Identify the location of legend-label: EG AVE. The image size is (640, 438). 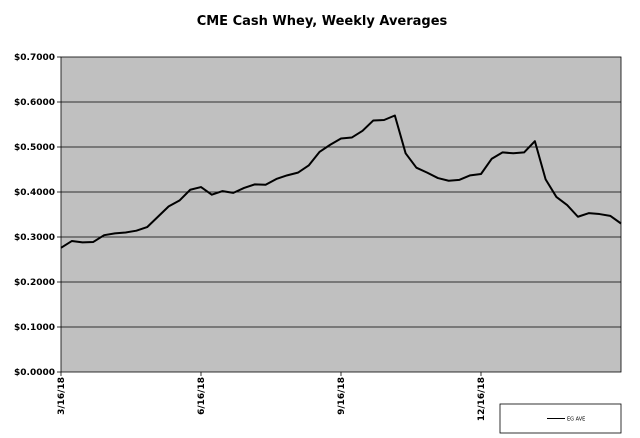
(576, 420).